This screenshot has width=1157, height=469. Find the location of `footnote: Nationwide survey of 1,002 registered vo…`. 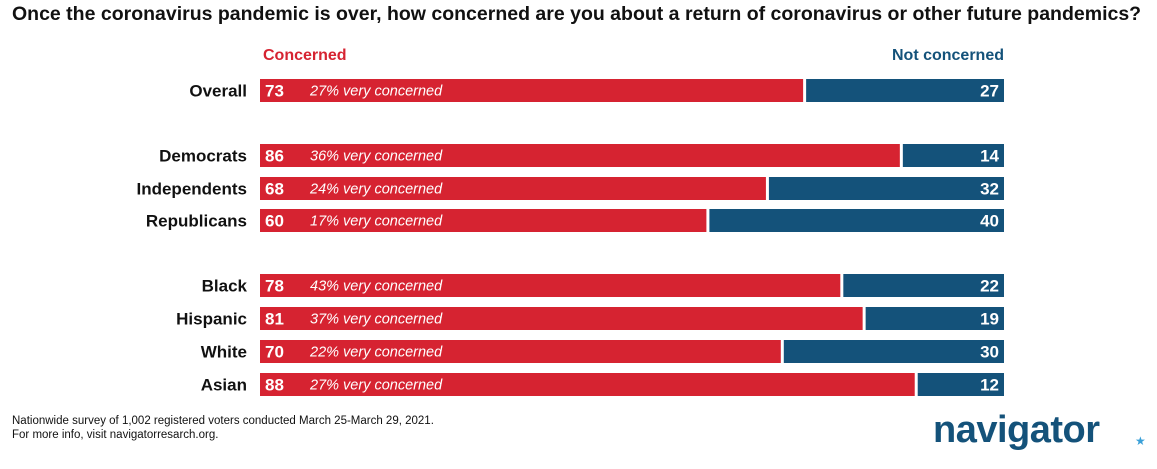

footnote: Nationwide survey of 1,002 registered vo… is located at coordinates (223, 428).